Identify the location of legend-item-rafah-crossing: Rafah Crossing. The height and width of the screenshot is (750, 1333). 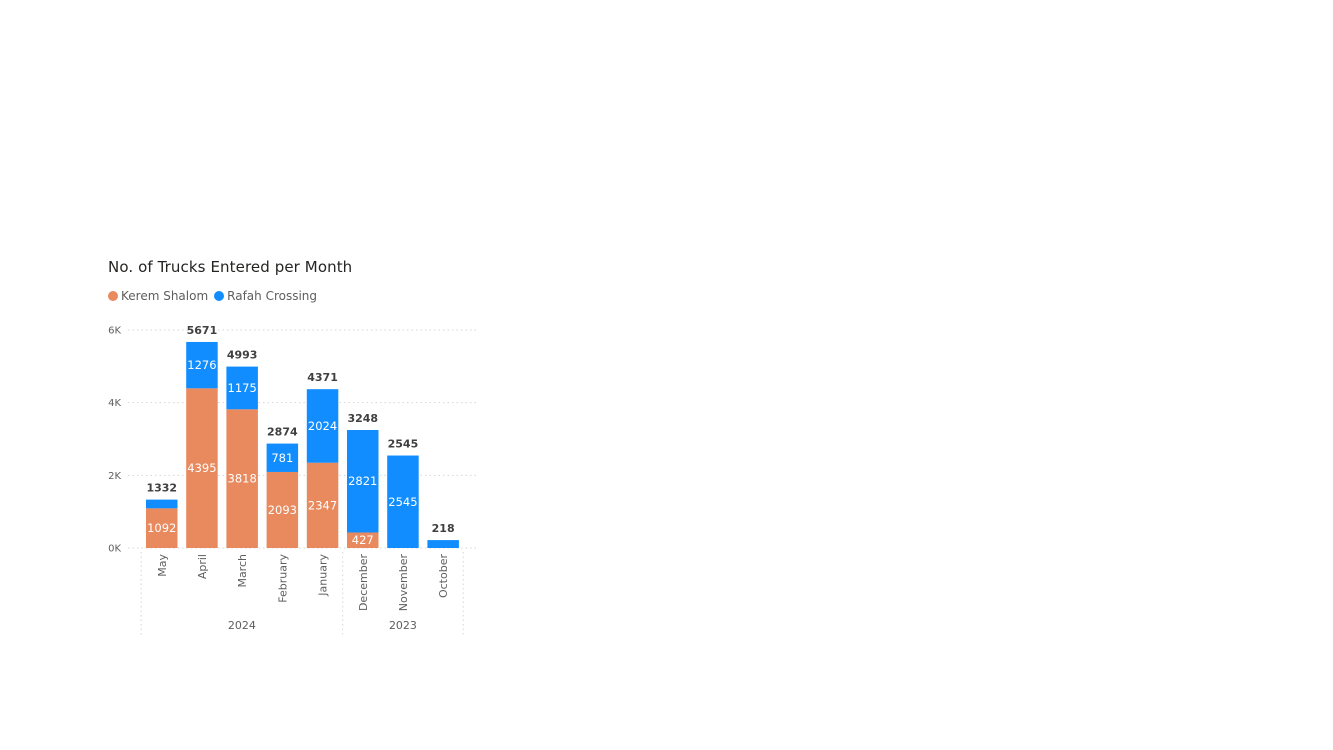
(265, 296).